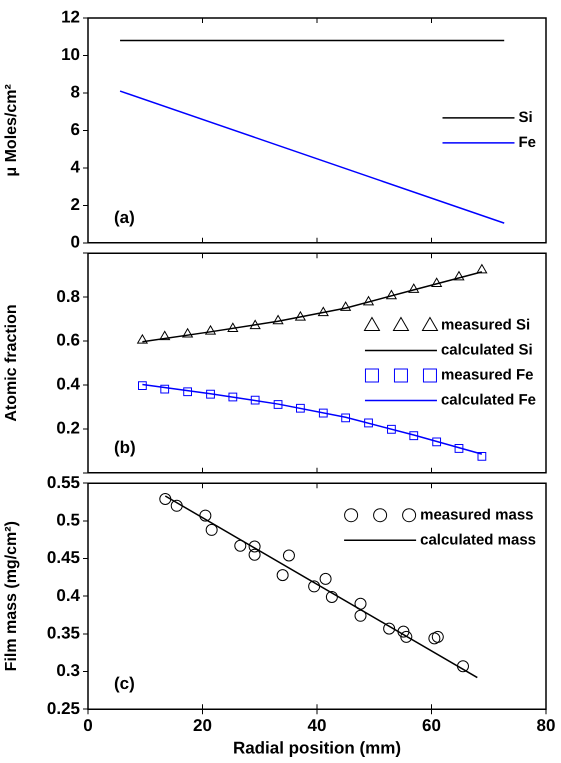 Image resolution: width=561 pixels, height=763 pixels. What do you see at coordinates (431, 726) in the screenshot?
I see `x-tick-label: 60` at bounding box center [431, 726].